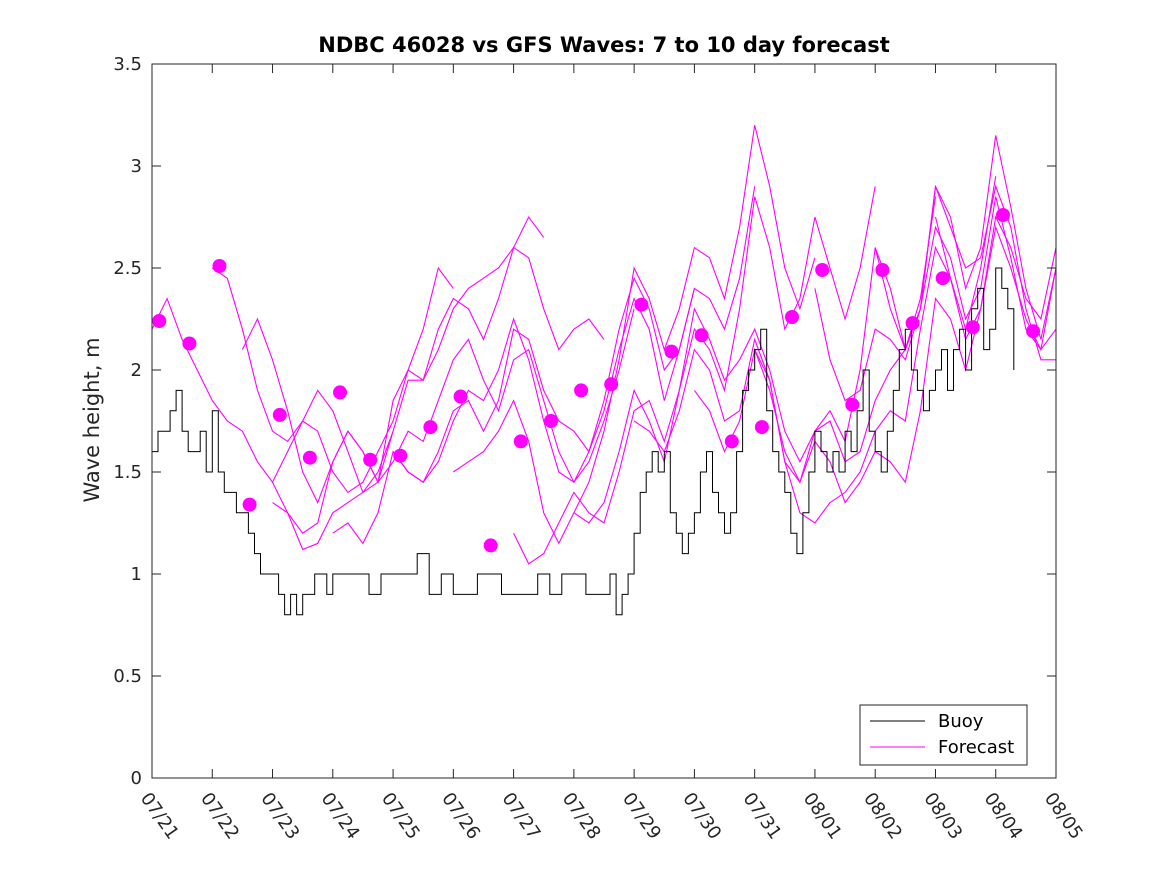 This screenshot has width=1167, height=875. I want to click on legend: Buoy Forecast, so click(943, 735).